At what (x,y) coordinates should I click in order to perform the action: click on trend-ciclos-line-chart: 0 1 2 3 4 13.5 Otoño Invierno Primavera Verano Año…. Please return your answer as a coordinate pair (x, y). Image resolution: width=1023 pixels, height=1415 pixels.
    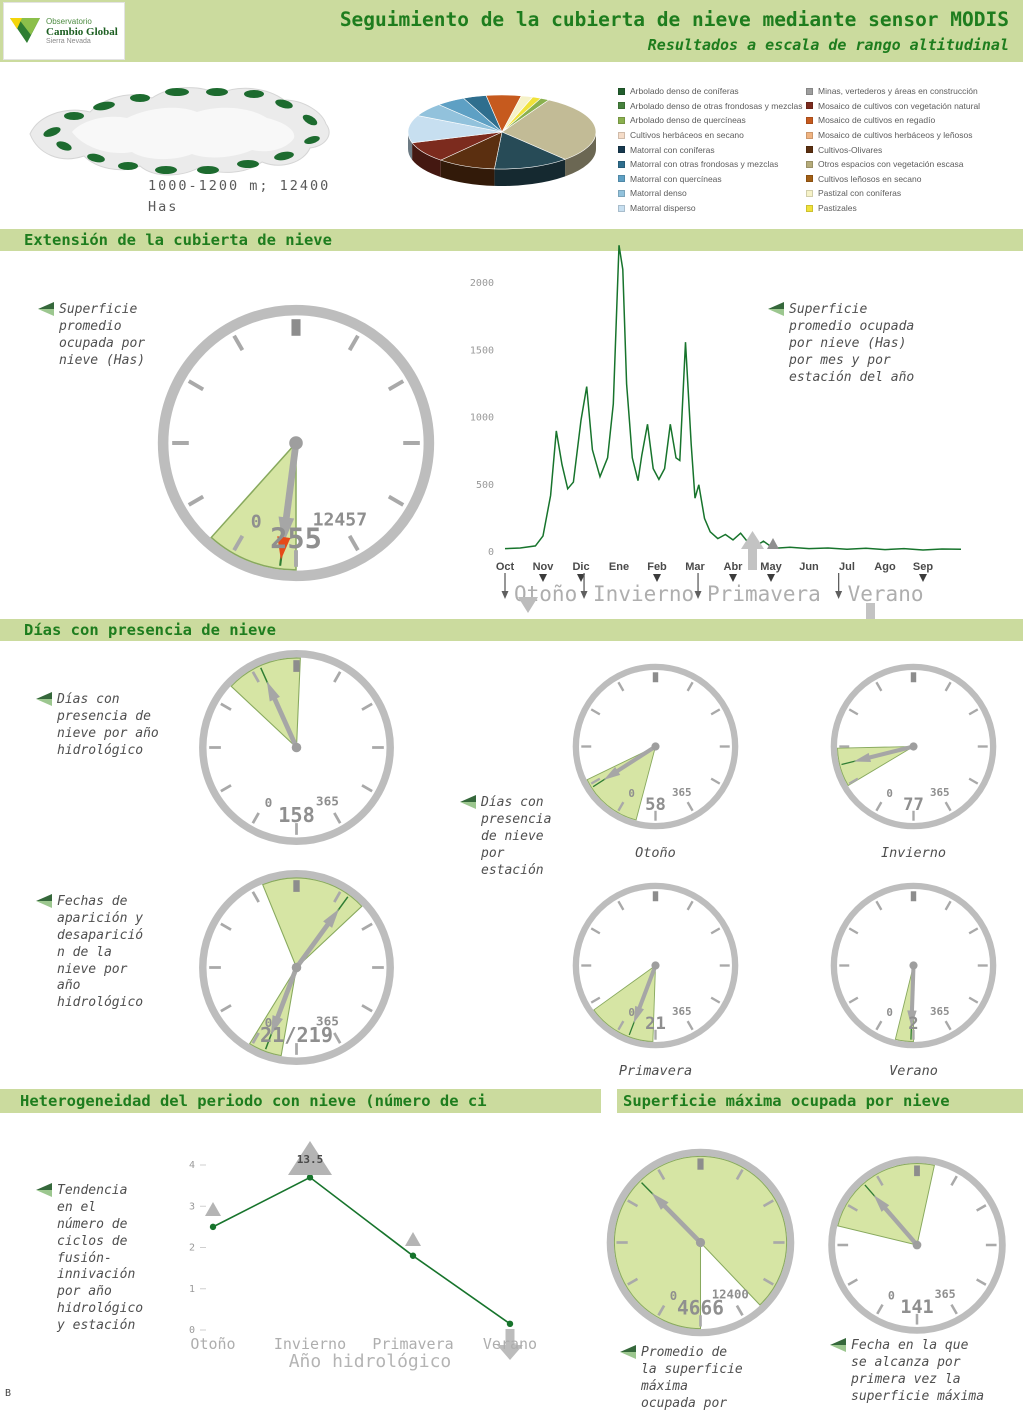
    Looking at the image, I should click on (363, 1256).